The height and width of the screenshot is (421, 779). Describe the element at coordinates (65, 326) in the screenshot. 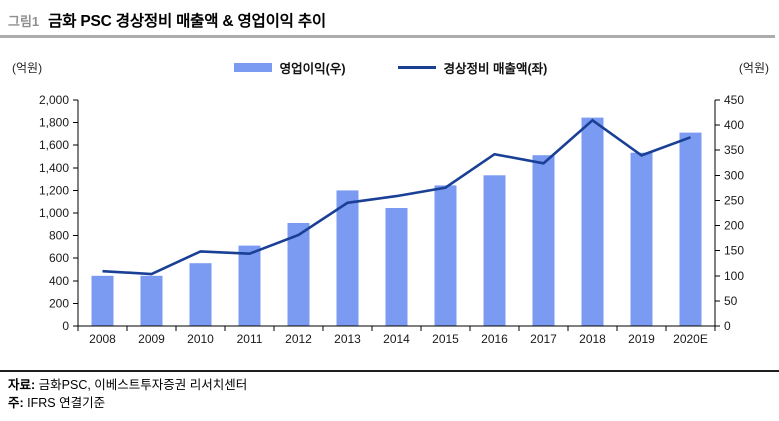

I see `y-axis-left-tick-label: 0` at that location.